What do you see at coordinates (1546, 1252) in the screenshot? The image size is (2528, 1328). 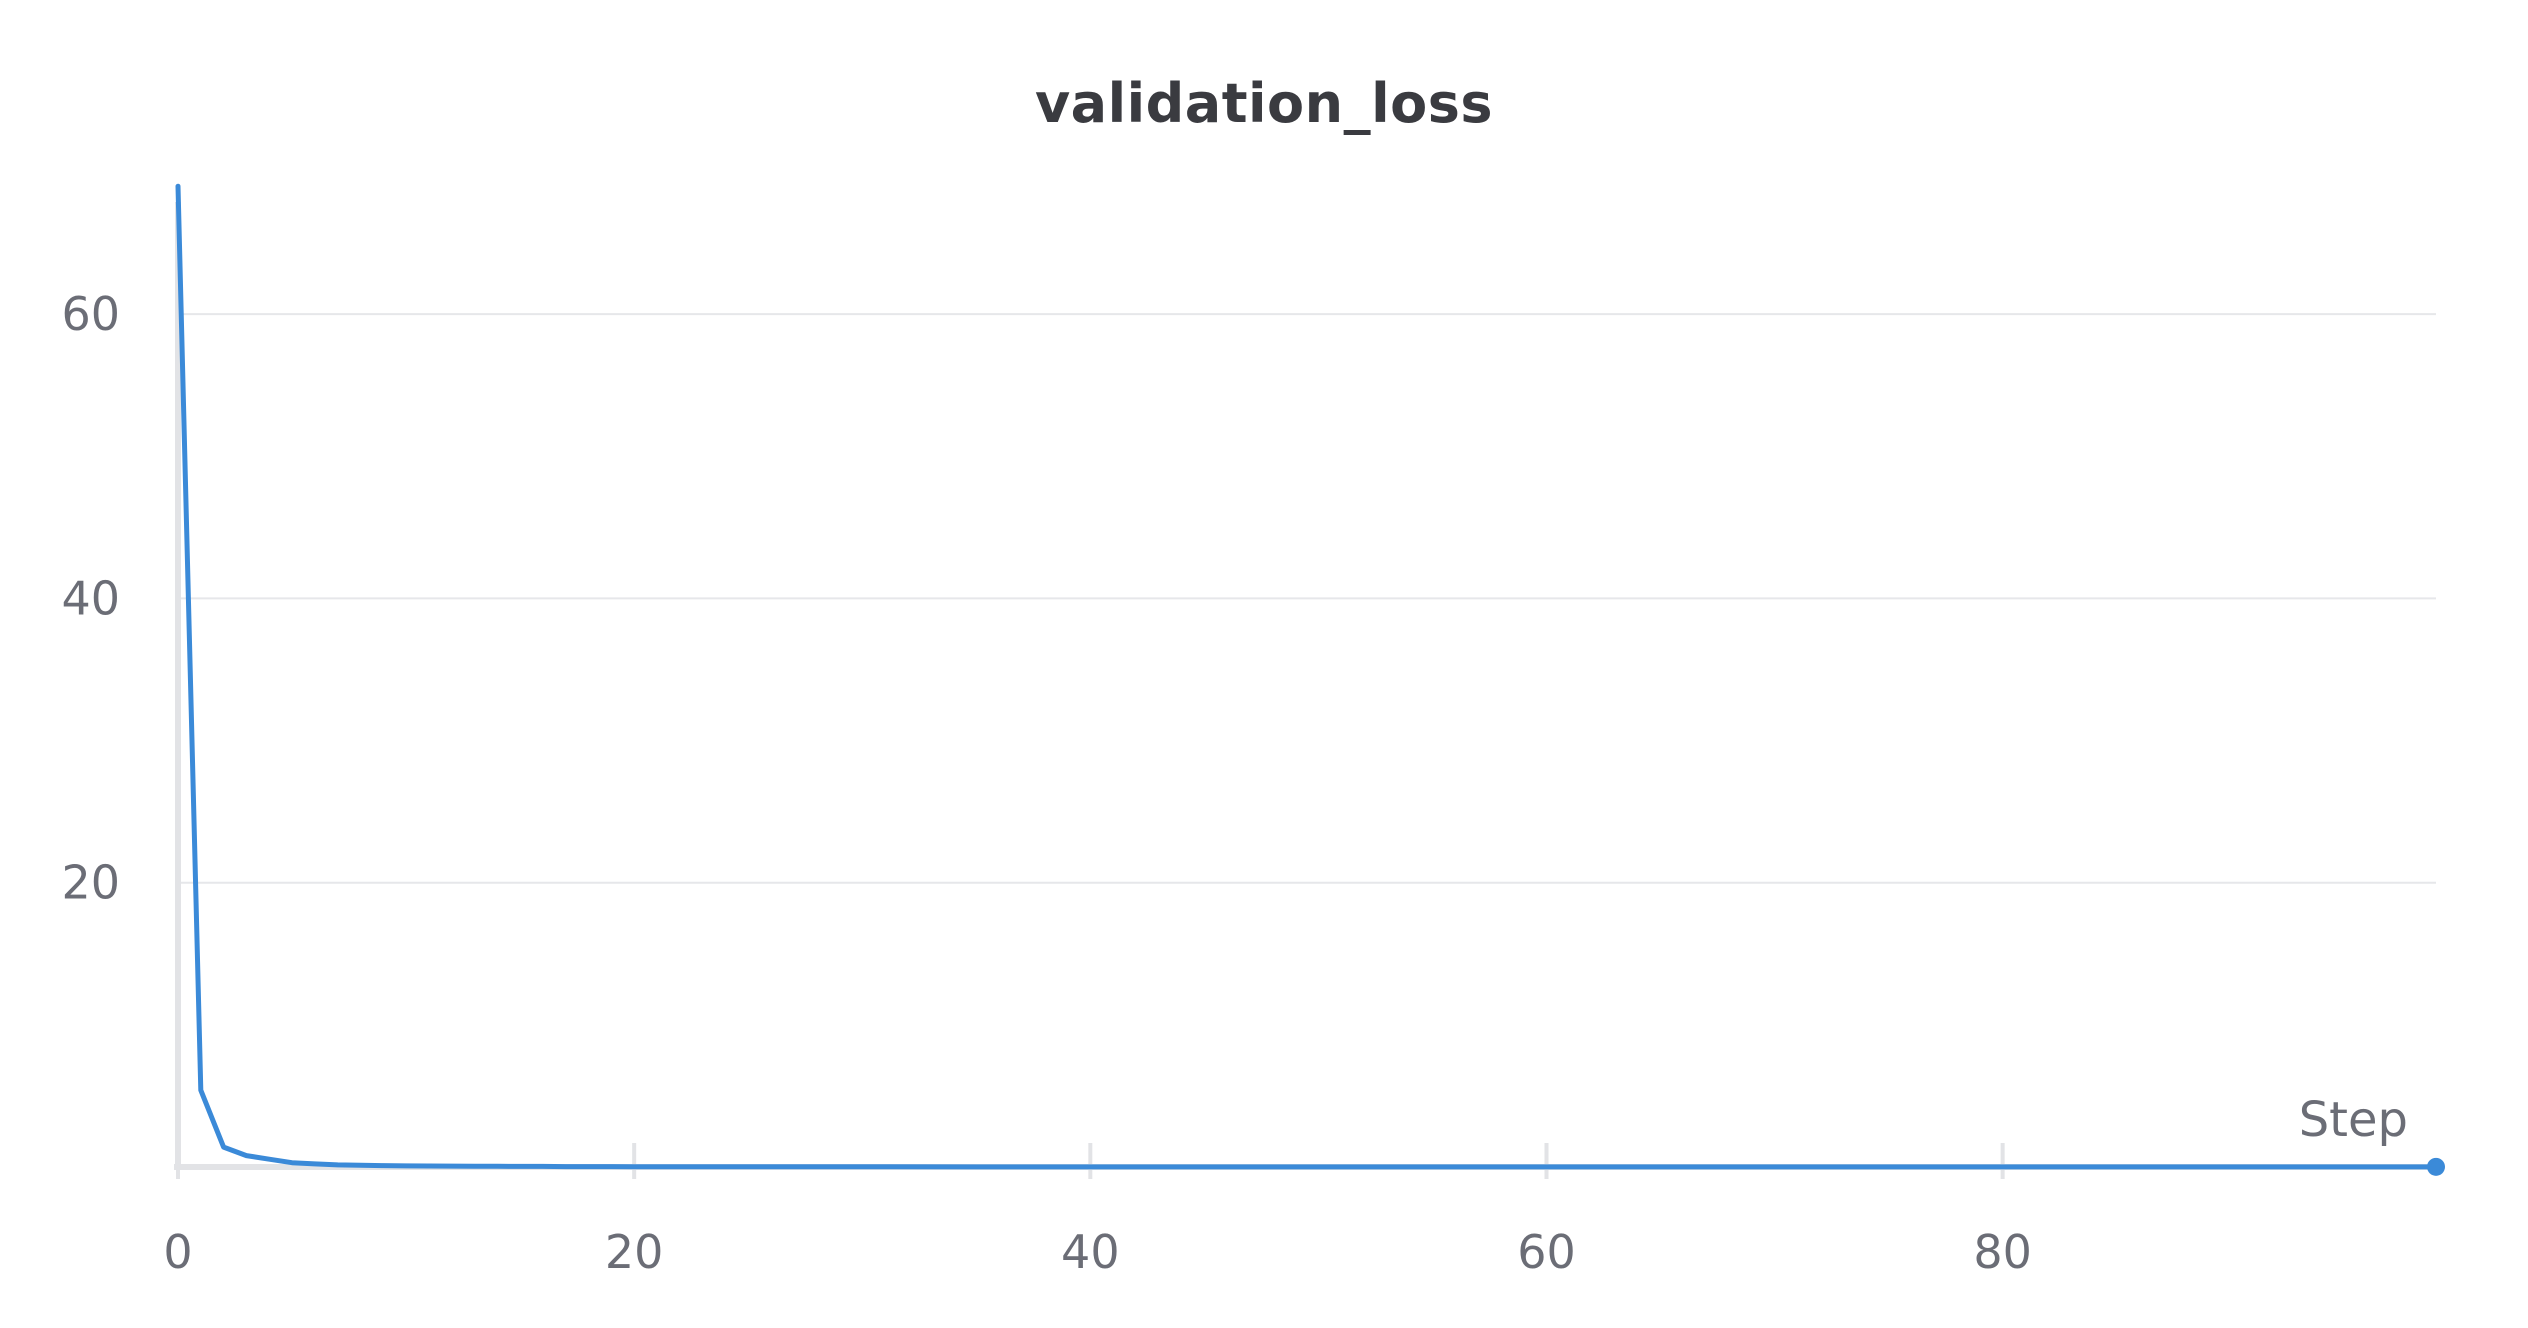 I see `x-tick-label: 60` at bounding box center [1546, 1252].